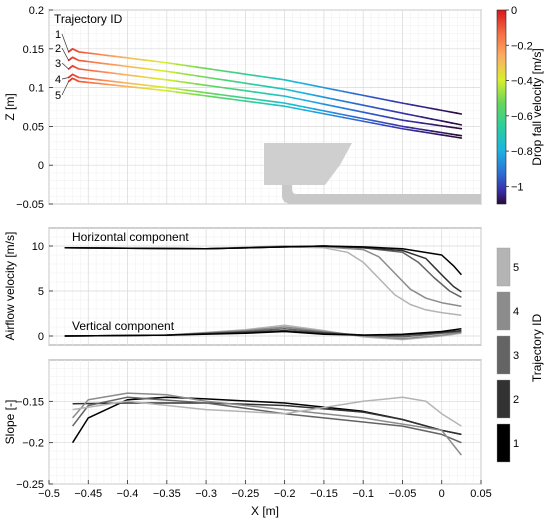 This screenshot has height=521, width=550. Describe the element at coordinates (10, 106) in the screenshot. I see `y-axis-label: Z [m]` at that location.